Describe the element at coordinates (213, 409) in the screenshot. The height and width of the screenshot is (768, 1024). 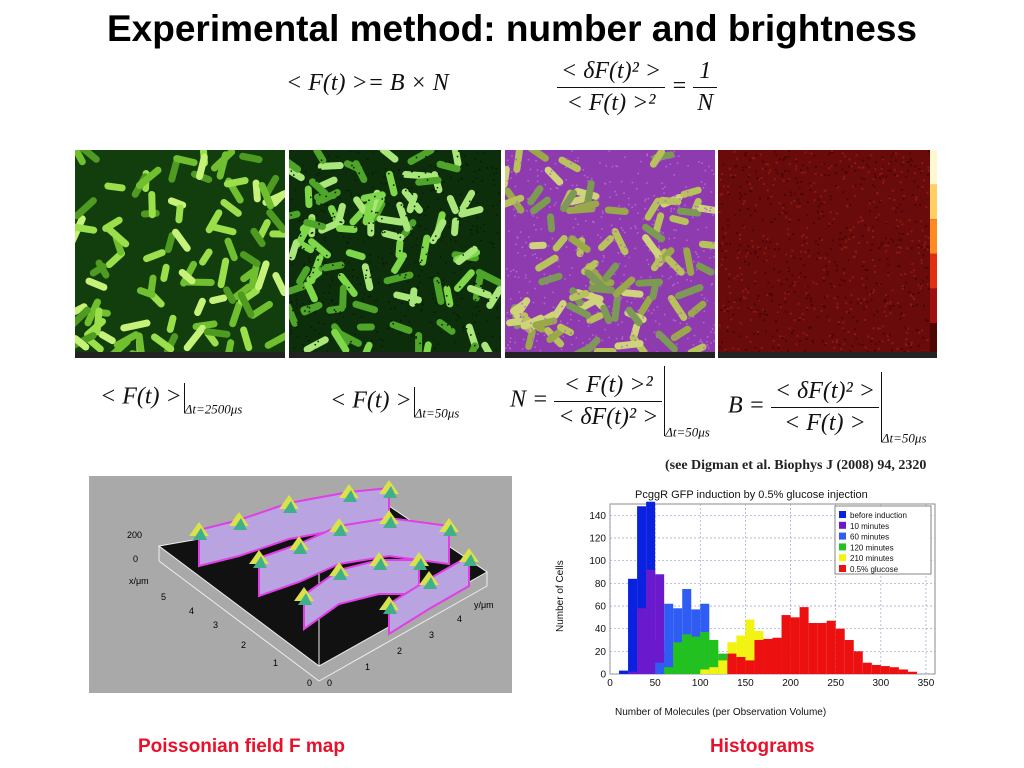
I see `eq3-sub: Δt=2500μs` at that location.